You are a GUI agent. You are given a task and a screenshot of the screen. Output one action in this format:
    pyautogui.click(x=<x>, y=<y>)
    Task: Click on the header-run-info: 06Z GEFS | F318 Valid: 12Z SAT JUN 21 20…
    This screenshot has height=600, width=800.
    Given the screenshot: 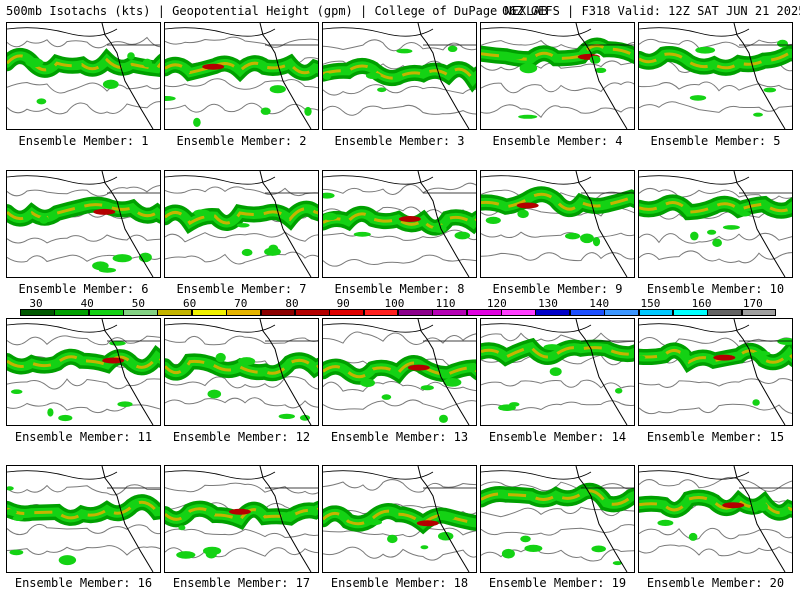 What is the action you would take?
    pyautogui.click(x=651, y=11)
    